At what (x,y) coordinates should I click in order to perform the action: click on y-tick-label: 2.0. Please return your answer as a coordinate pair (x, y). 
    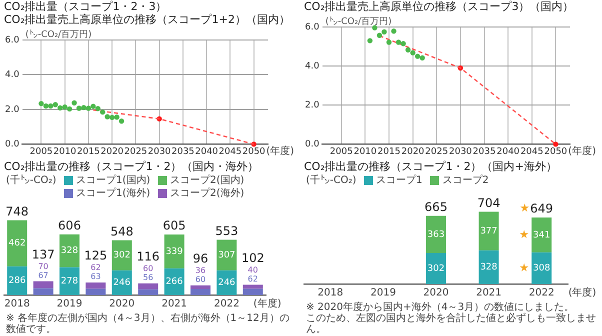
    Looking at the image, I should click on (12, 109).